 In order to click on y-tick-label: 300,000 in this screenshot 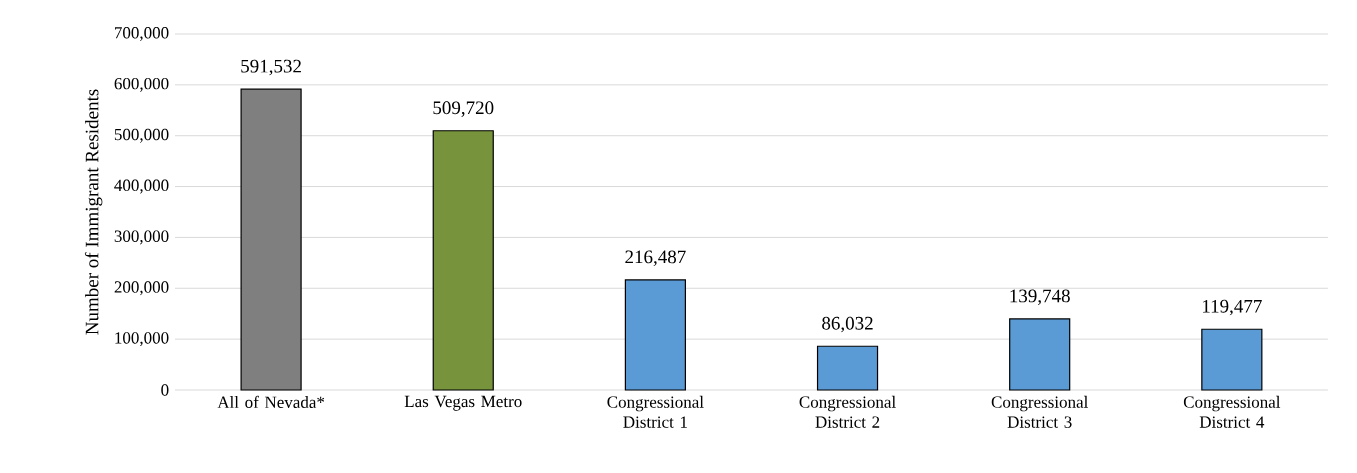, I will do `click(141, 237)`.